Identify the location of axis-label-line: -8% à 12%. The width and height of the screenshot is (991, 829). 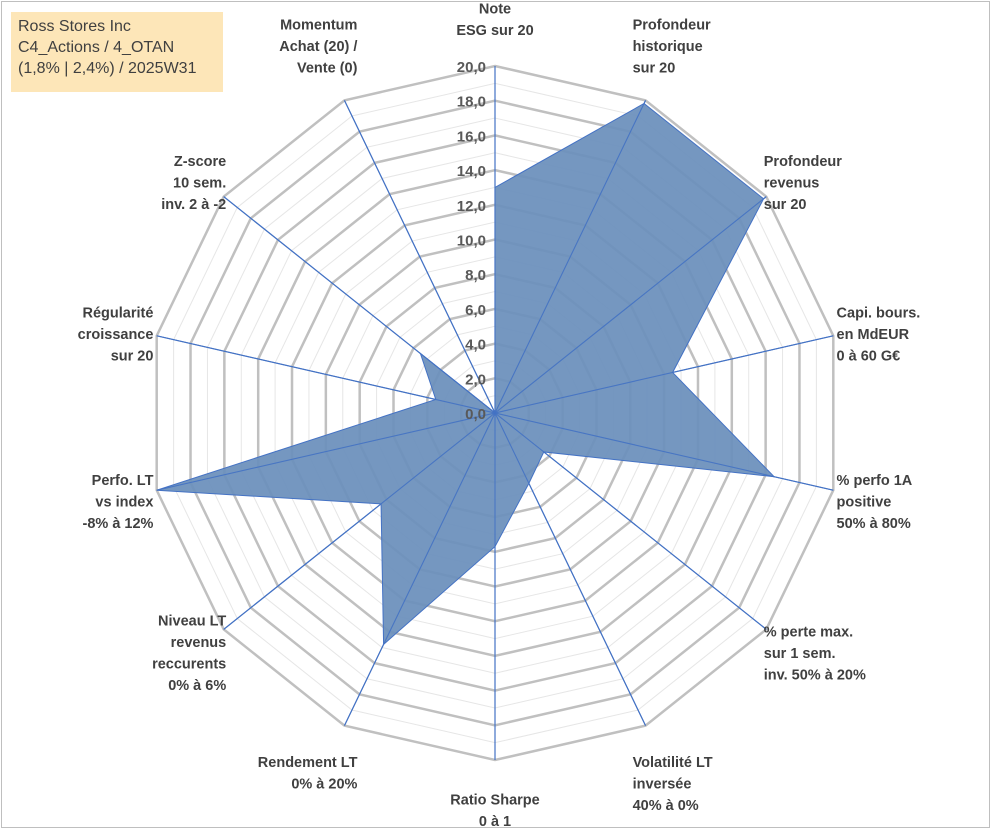
(118, 524).